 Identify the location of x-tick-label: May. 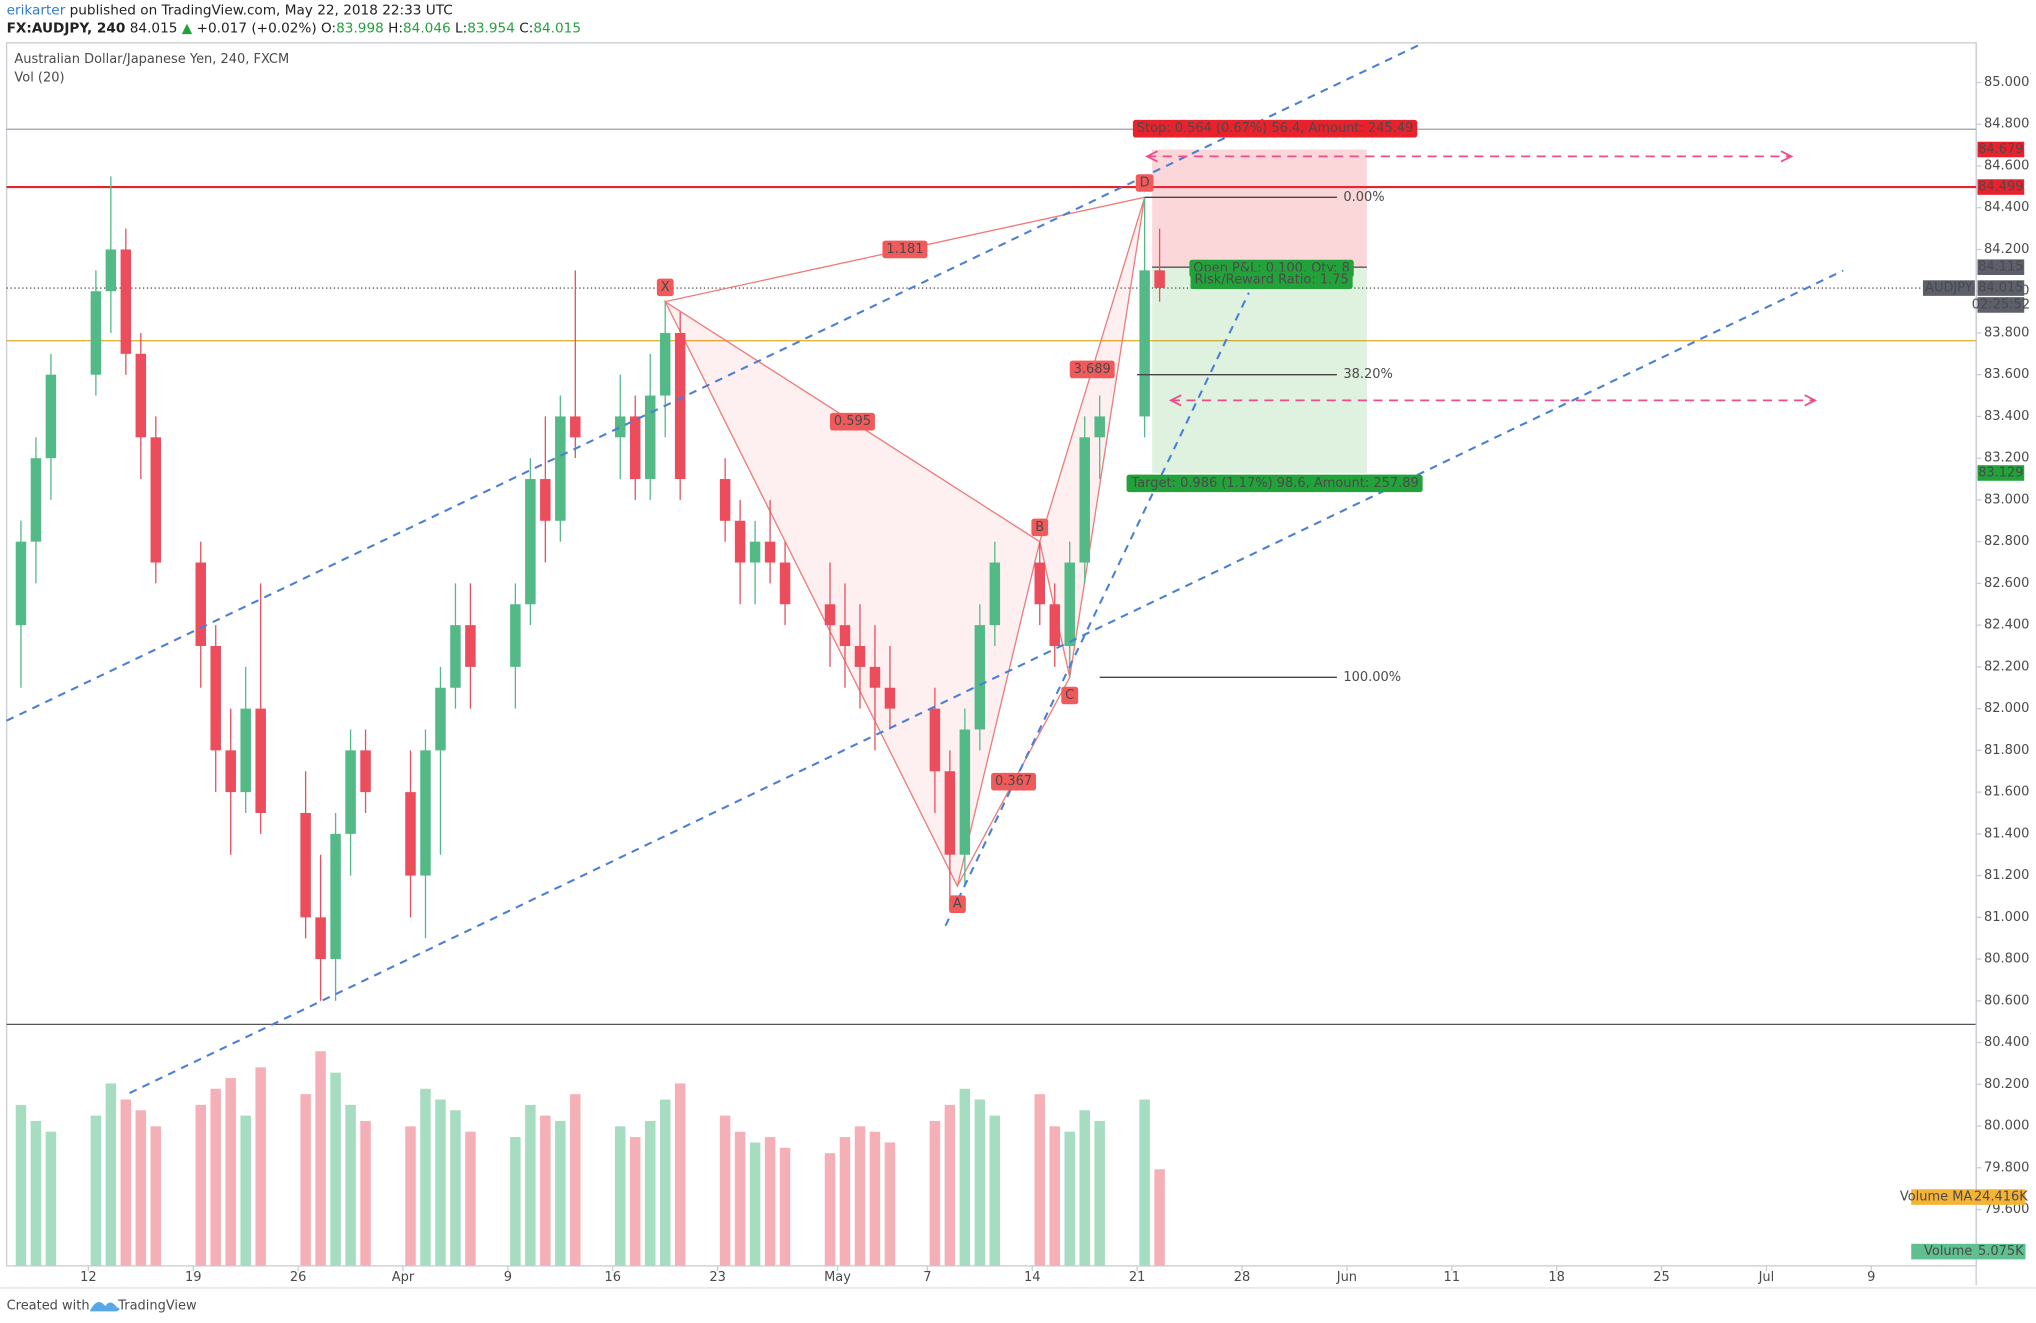
(837, 1277).